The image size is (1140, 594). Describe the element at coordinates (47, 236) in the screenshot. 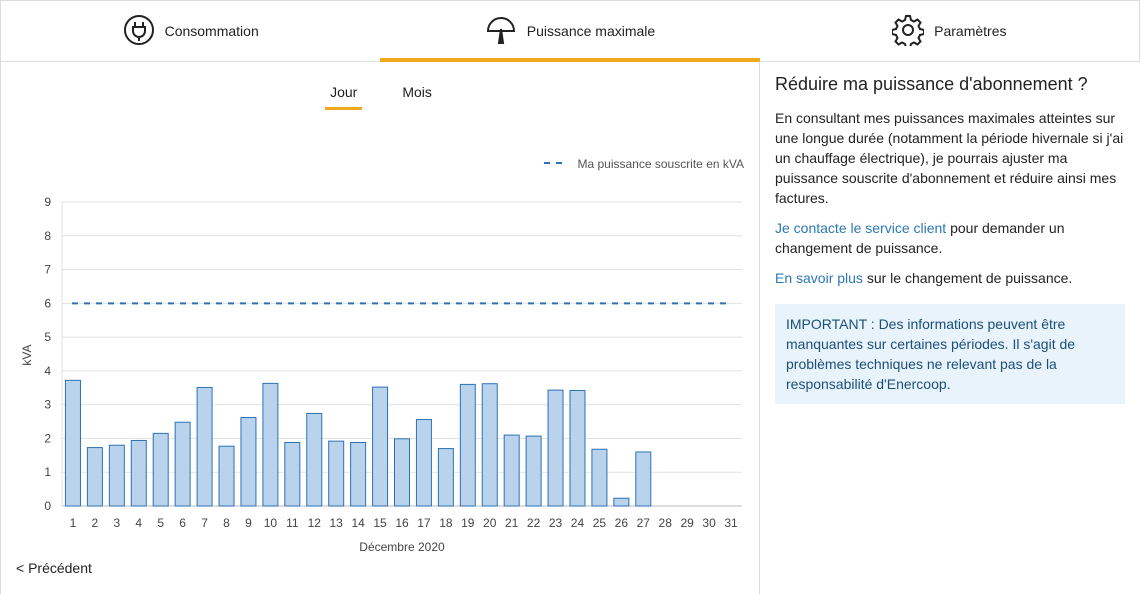

I see `y-tick-label: 8` at that location.